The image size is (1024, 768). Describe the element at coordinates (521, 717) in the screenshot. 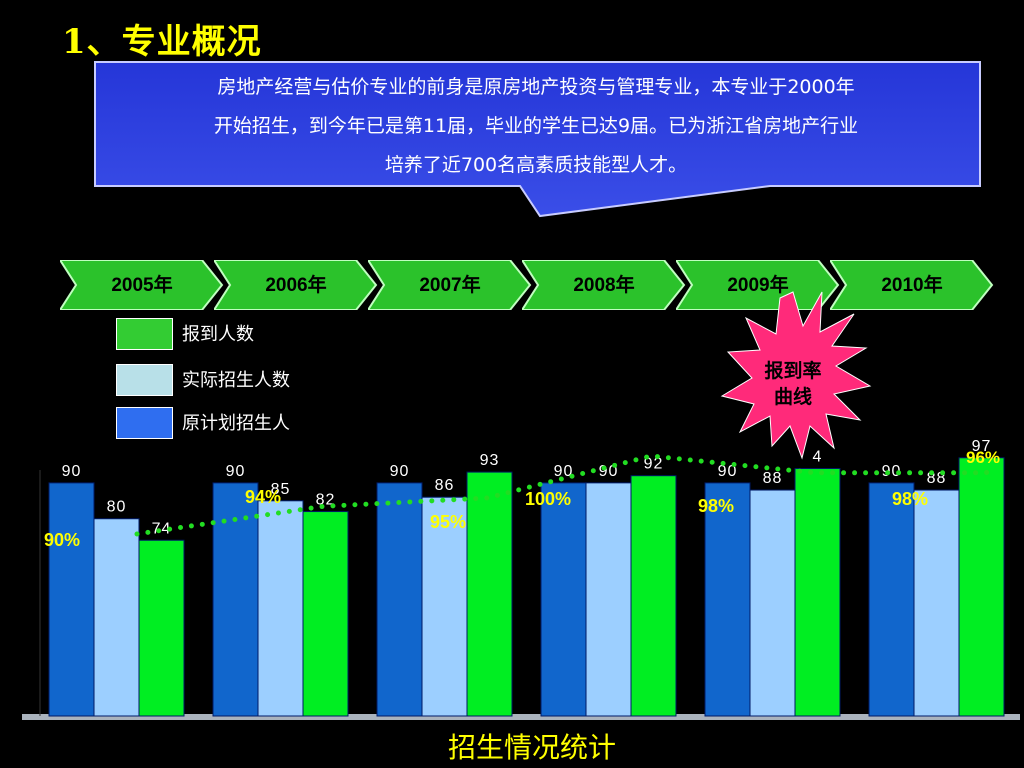

I see `chart-baseline` at that location.